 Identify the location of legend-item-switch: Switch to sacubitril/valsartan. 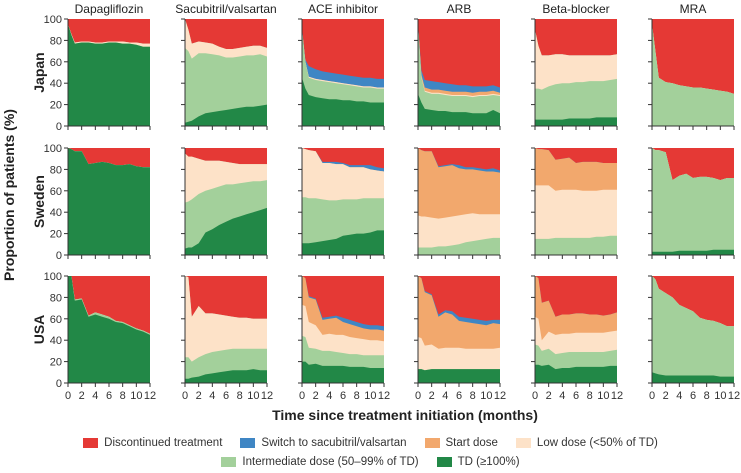
(323, 443).